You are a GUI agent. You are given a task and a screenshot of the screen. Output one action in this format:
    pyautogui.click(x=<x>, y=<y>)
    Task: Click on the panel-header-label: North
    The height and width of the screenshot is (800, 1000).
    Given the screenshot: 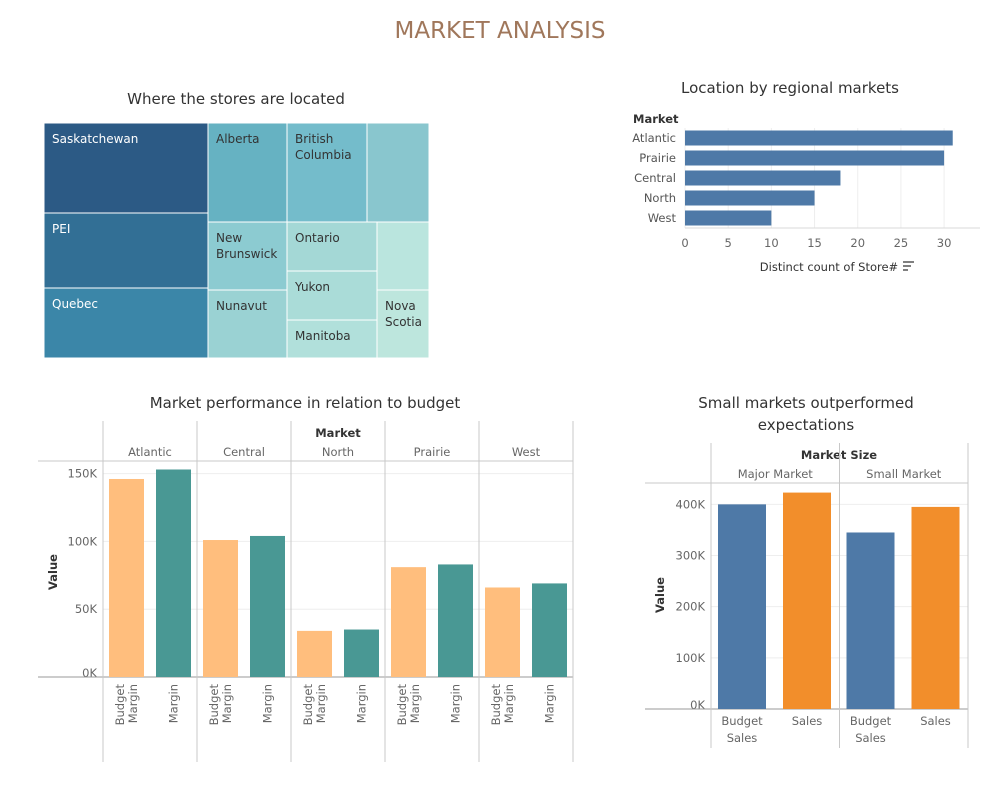 What is the action you would take?
    pyautogui.click(x=338, y=452)
    